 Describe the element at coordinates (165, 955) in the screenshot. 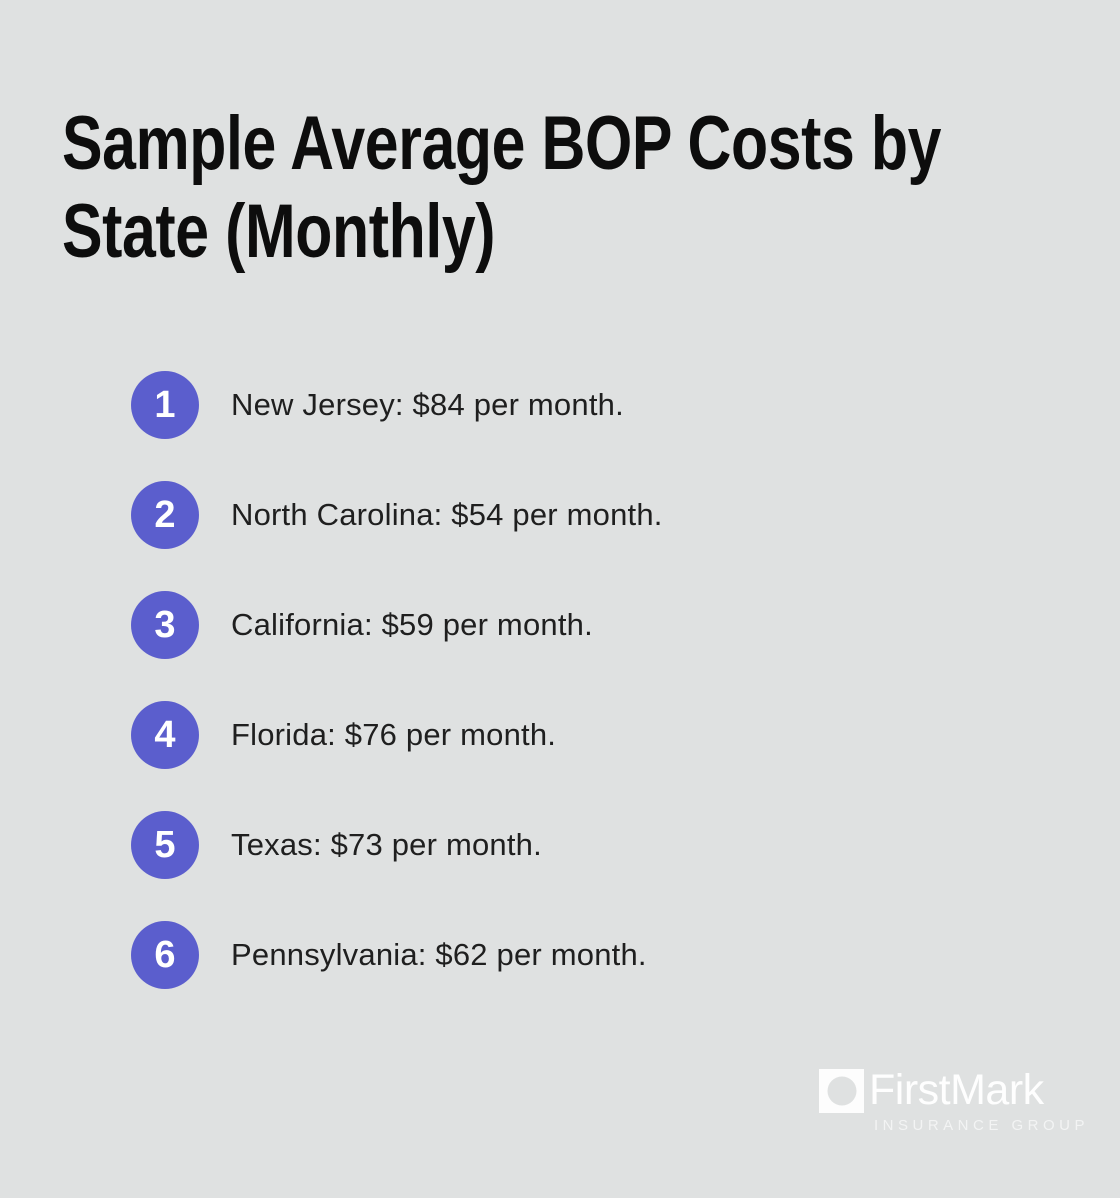

I see `item-number-badge: 6` at that location.